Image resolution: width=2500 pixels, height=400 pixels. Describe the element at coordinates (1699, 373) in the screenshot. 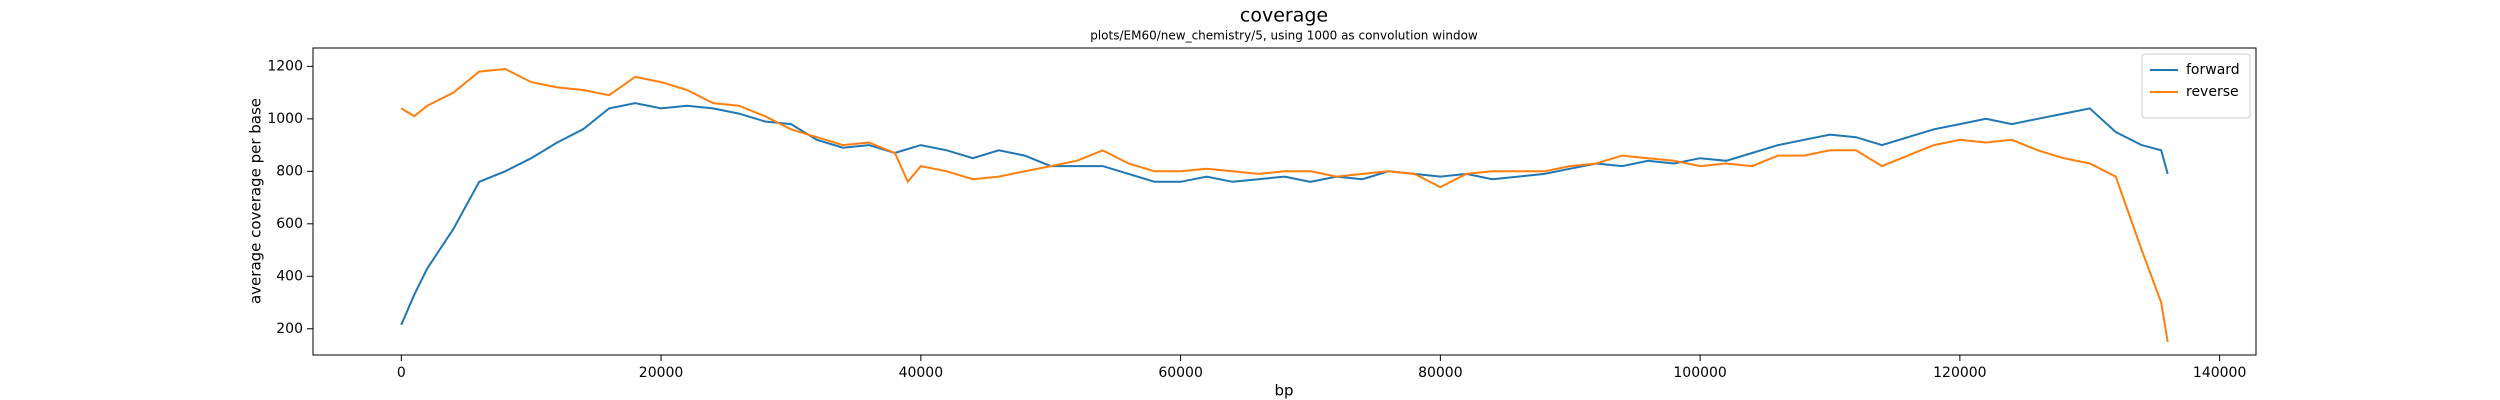

I see `x-tick-label: 100000` at that location.